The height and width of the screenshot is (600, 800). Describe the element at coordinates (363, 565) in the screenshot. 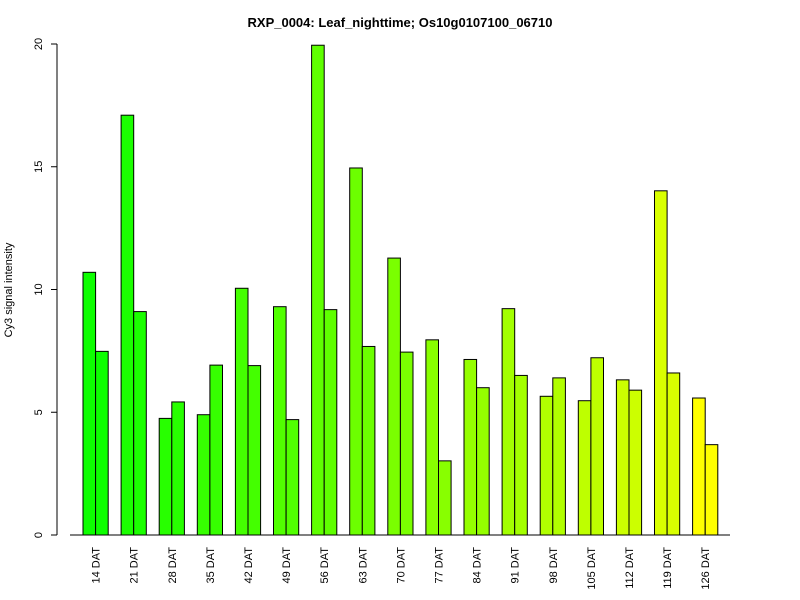

I see `x-tick-label: 63 DAT` at that location.